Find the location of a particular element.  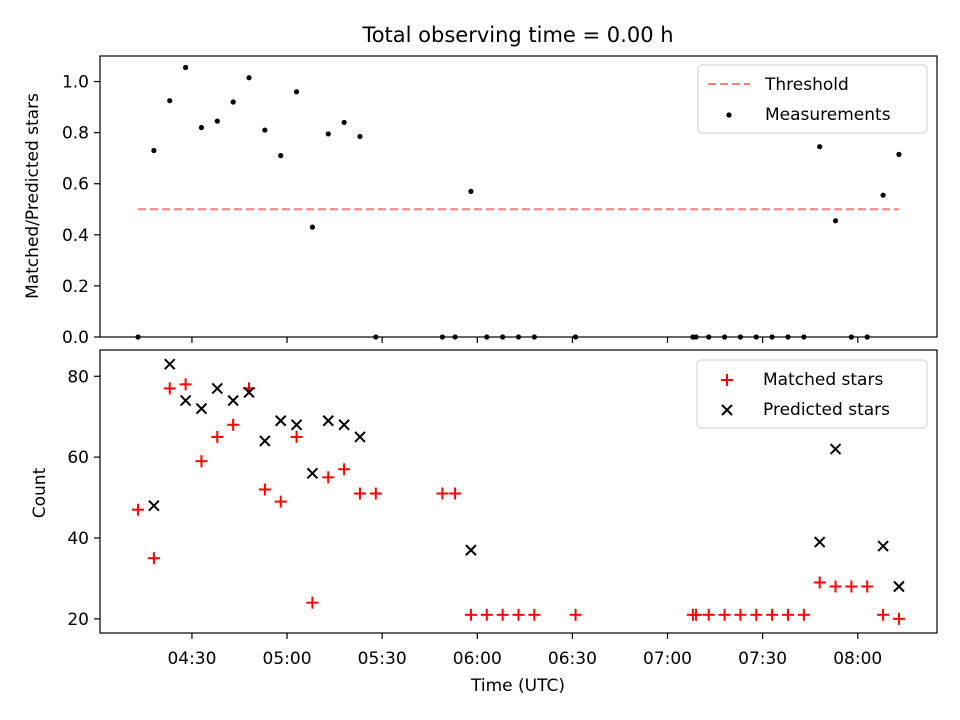

count-legend: Matched stars Predicted stars is located at coordinates (812, 394).